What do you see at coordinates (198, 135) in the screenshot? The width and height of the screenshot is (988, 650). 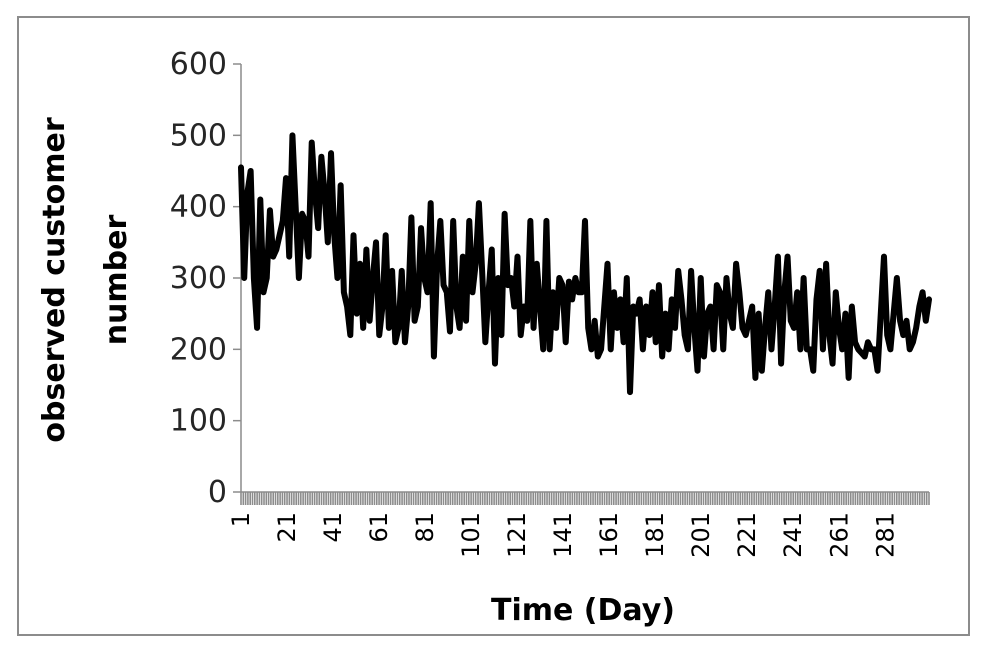 I see `y-tick-label: 500` at bounding box center [198, 135].